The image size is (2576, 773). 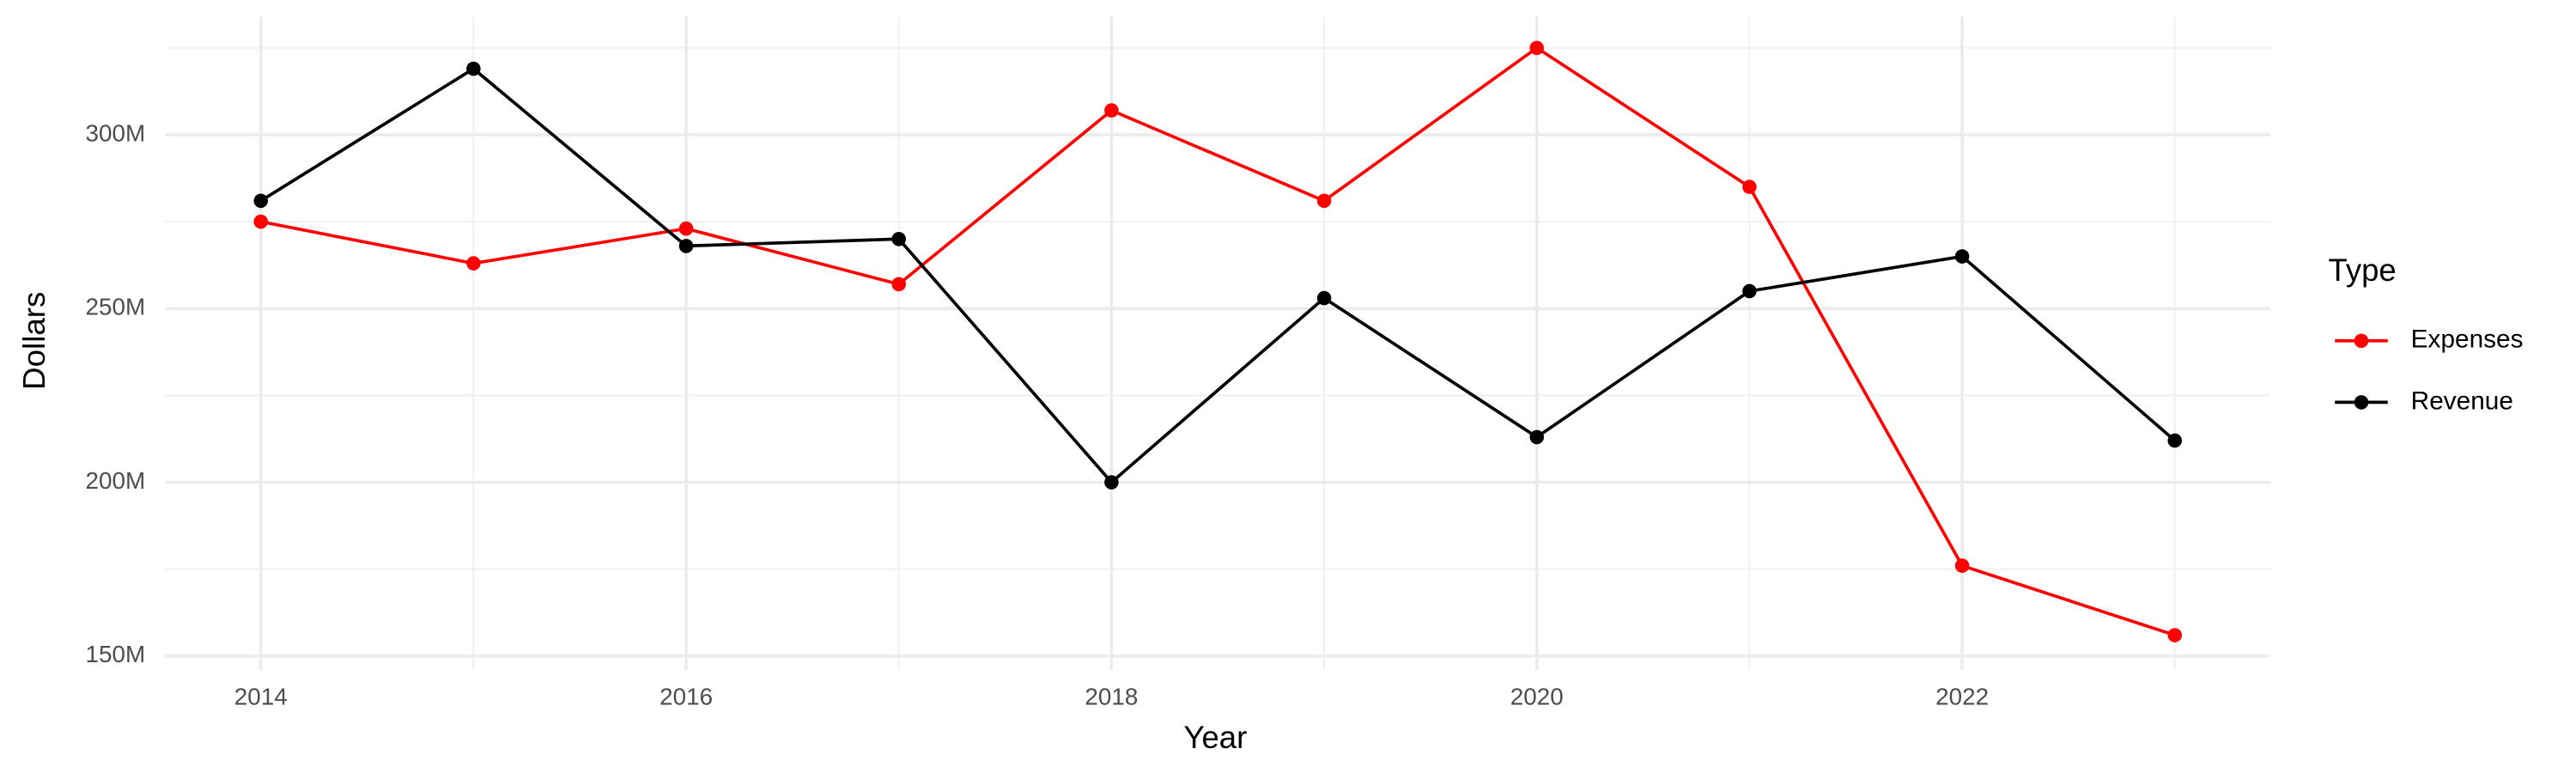 I want to click on legend-label: Expenses, so click(x=2467, y=340).